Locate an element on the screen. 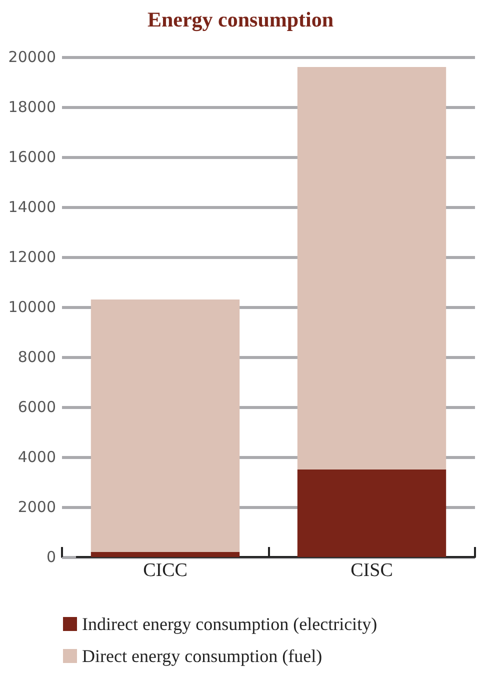 This screenshot has width=481, height=678. y-tick-label: 0 is located at coordinates (51, 557).